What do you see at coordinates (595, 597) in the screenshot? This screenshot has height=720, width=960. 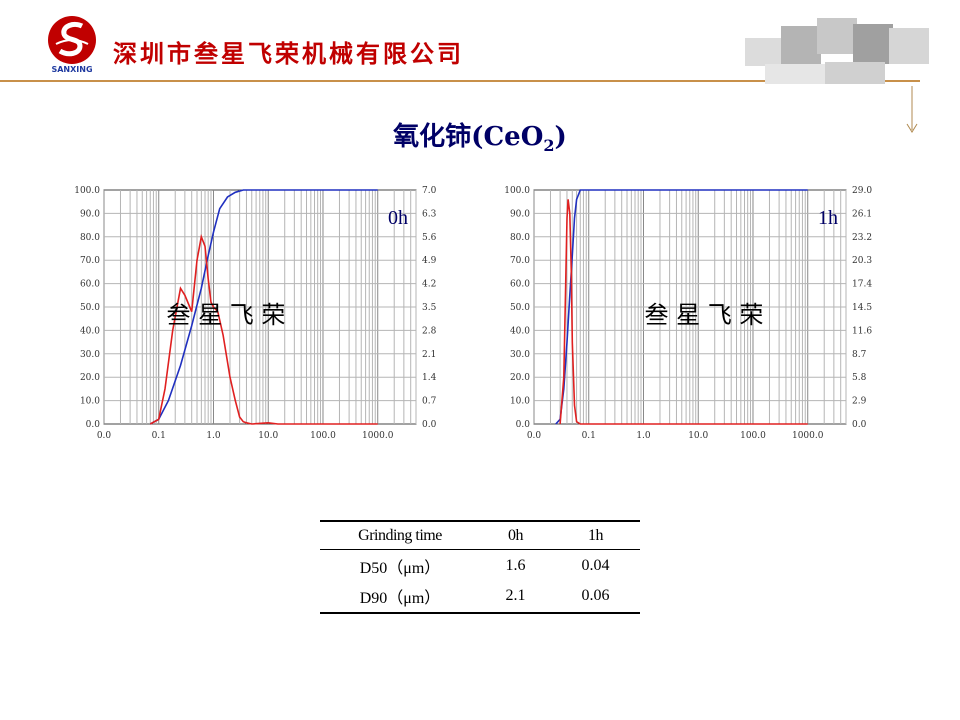 I see `table-cell: 0.06` at bounding box center [595, 597].